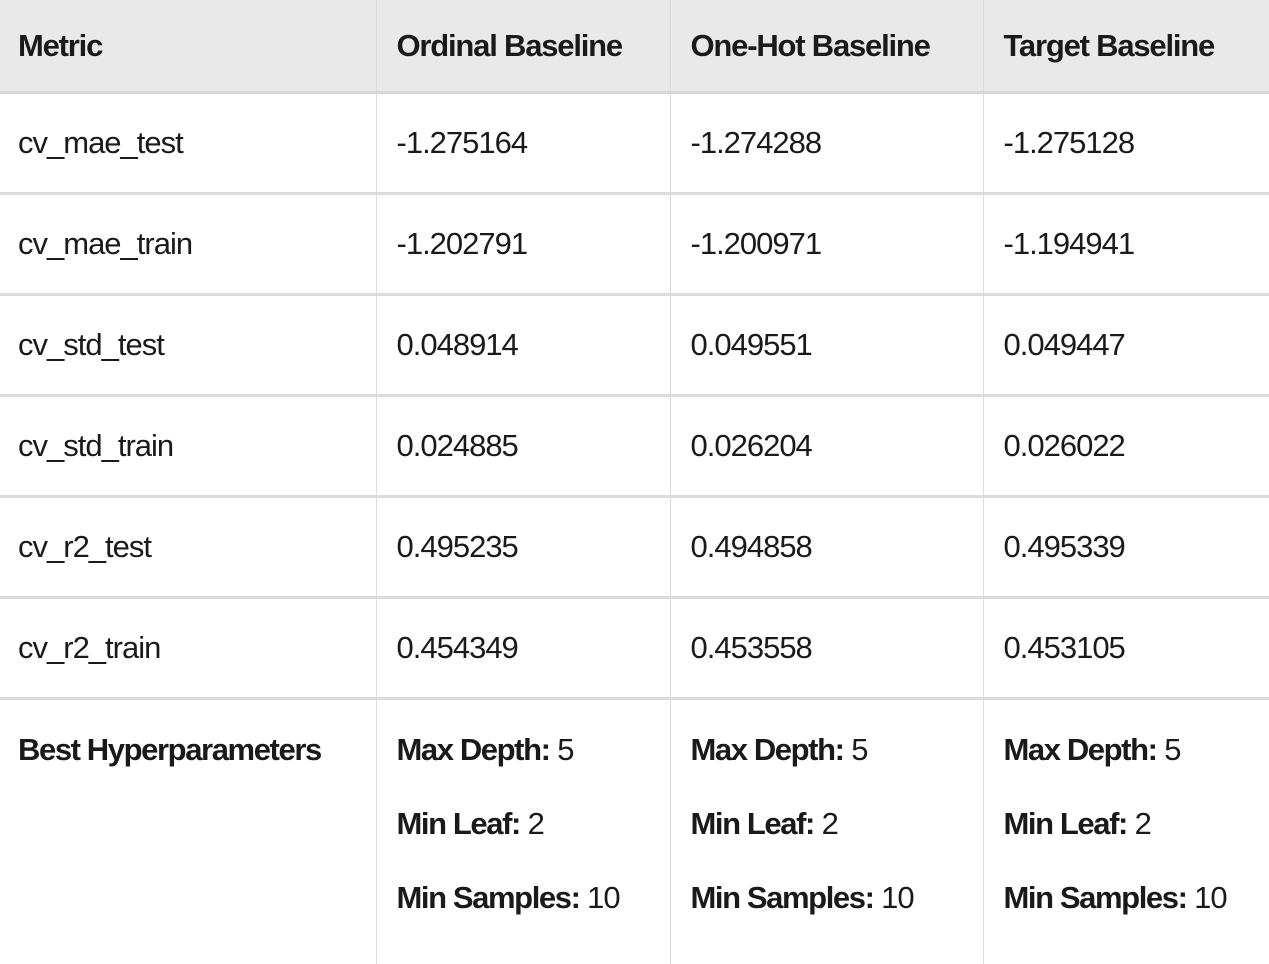 The image size is (1269, 964). I want to click on metric-value: 0.048914, so click(523, 345).